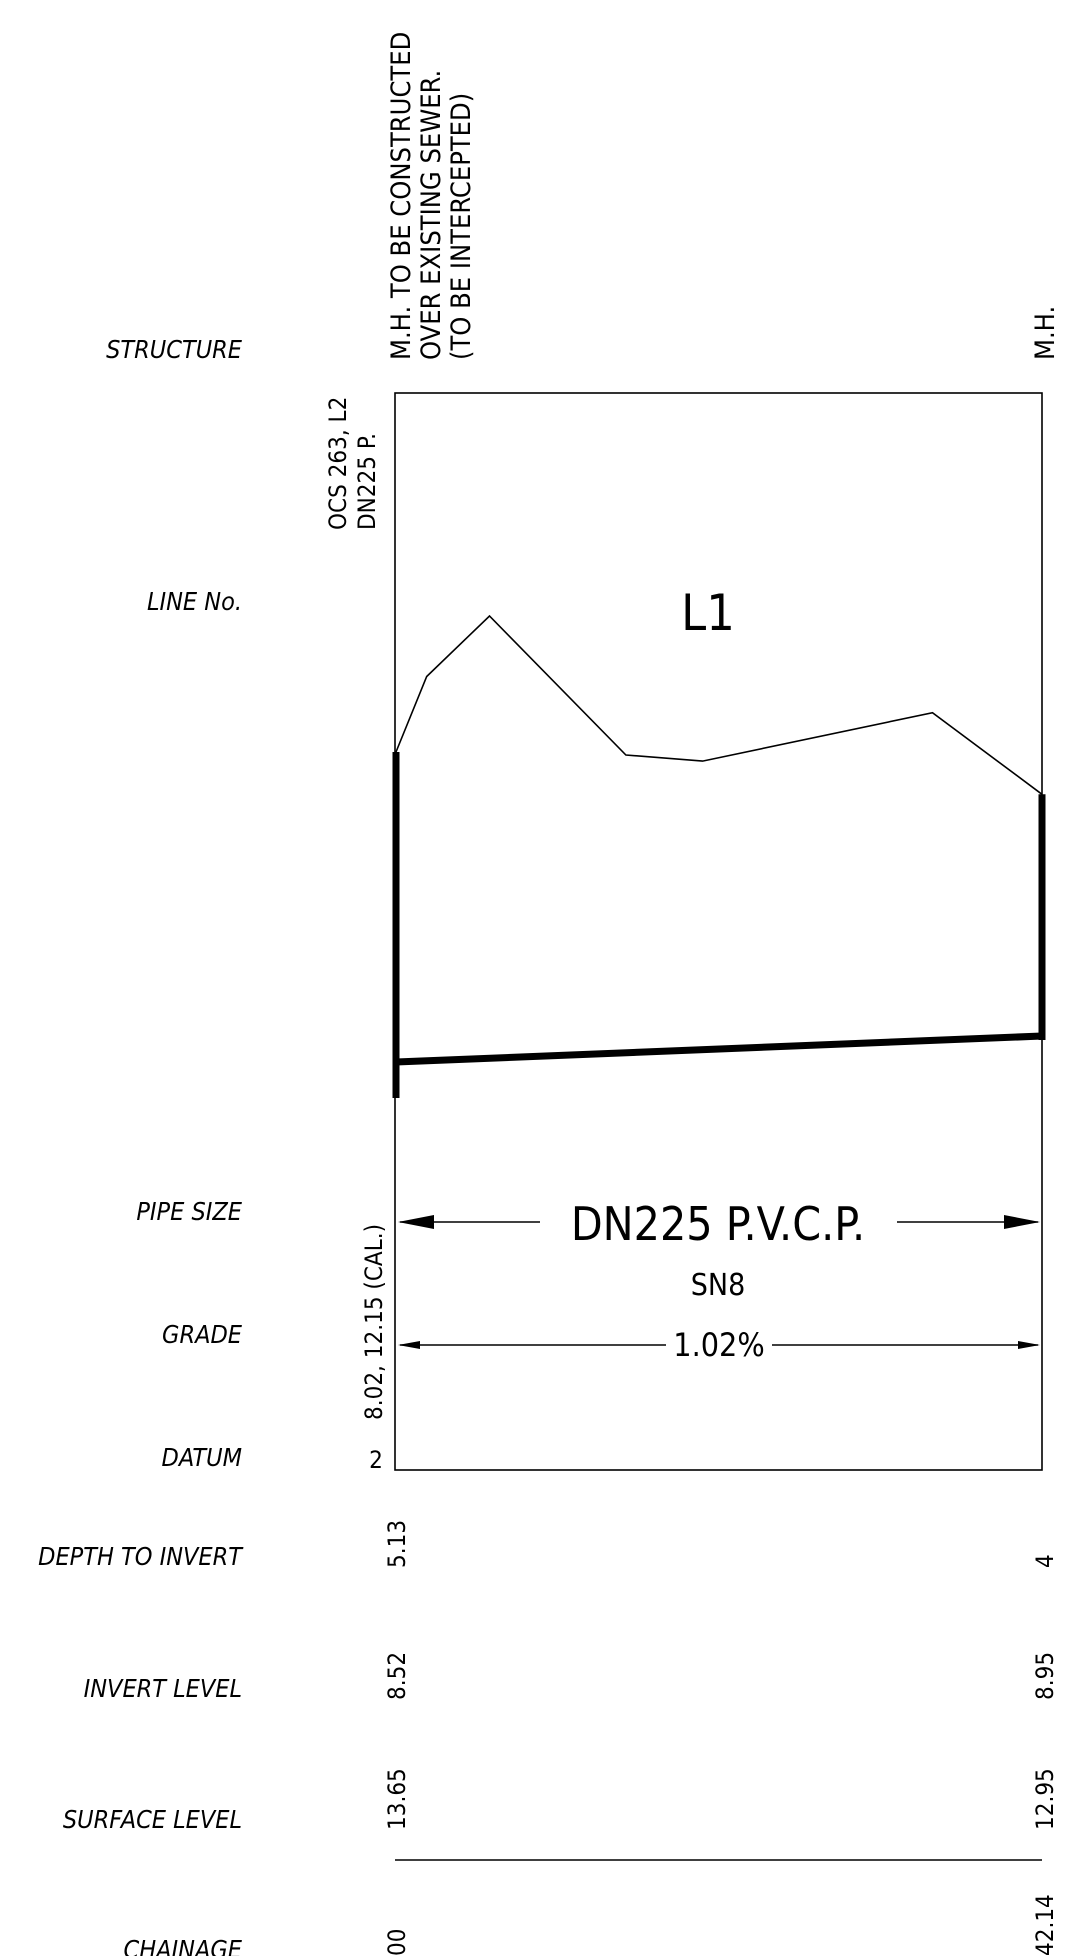  I want to click on end-structure-note: M.H., so click(1045, 333).